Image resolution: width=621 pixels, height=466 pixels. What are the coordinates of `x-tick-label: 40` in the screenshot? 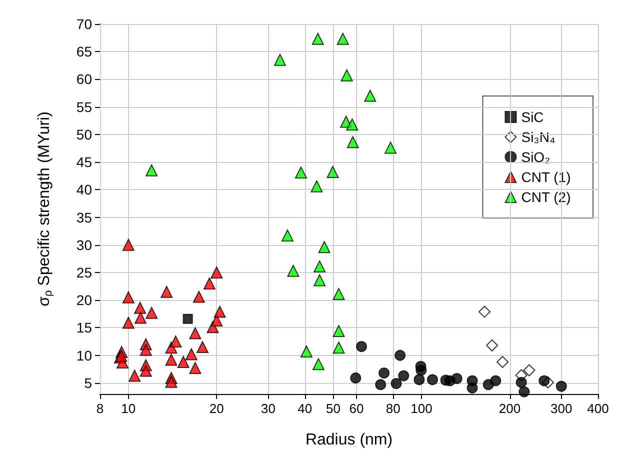 It's located at (305, 408).